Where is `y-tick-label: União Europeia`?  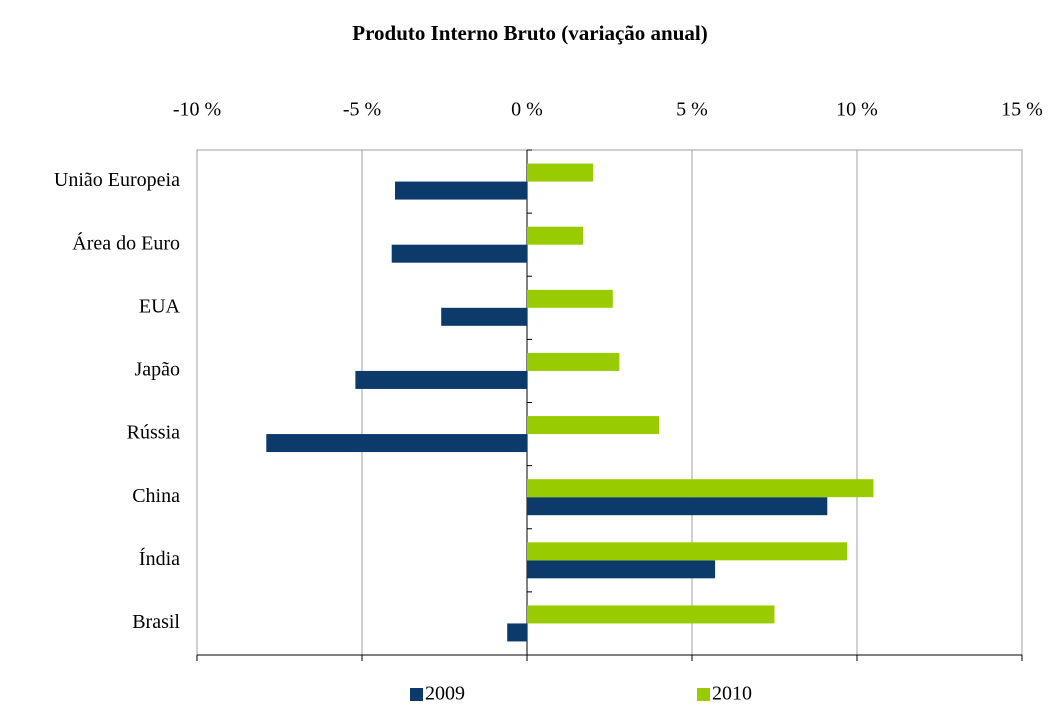 y-tick-label: União Europeia is located at coordinates (117, 180).